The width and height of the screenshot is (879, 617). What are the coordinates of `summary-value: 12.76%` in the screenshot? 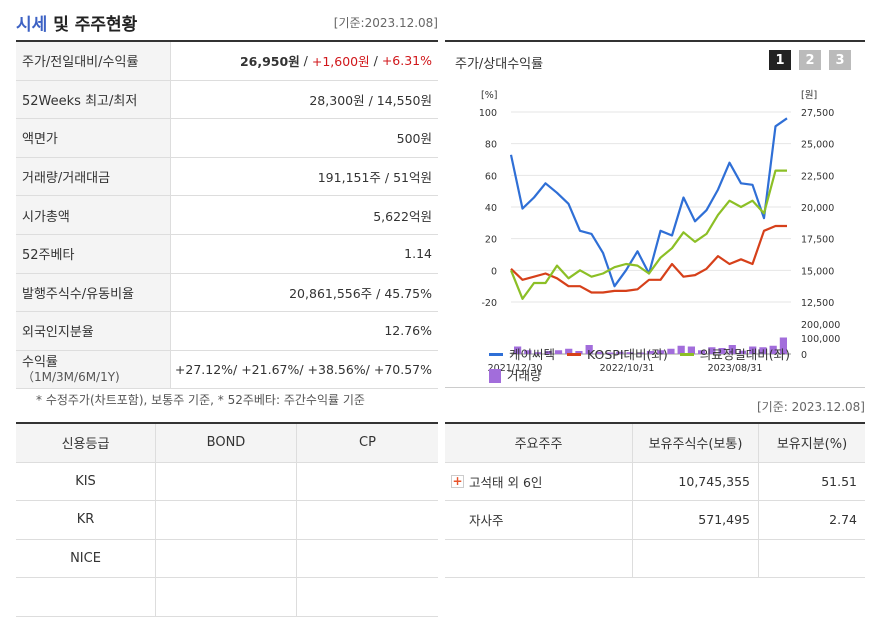 It's located at (408, 331).